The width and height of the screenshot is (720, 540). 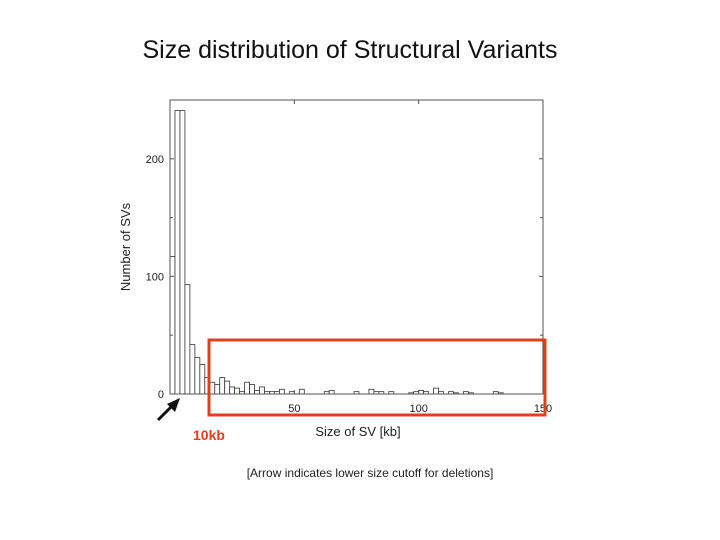 I want to click on cutoff-label: 10kb, so click(x=209, y=435).